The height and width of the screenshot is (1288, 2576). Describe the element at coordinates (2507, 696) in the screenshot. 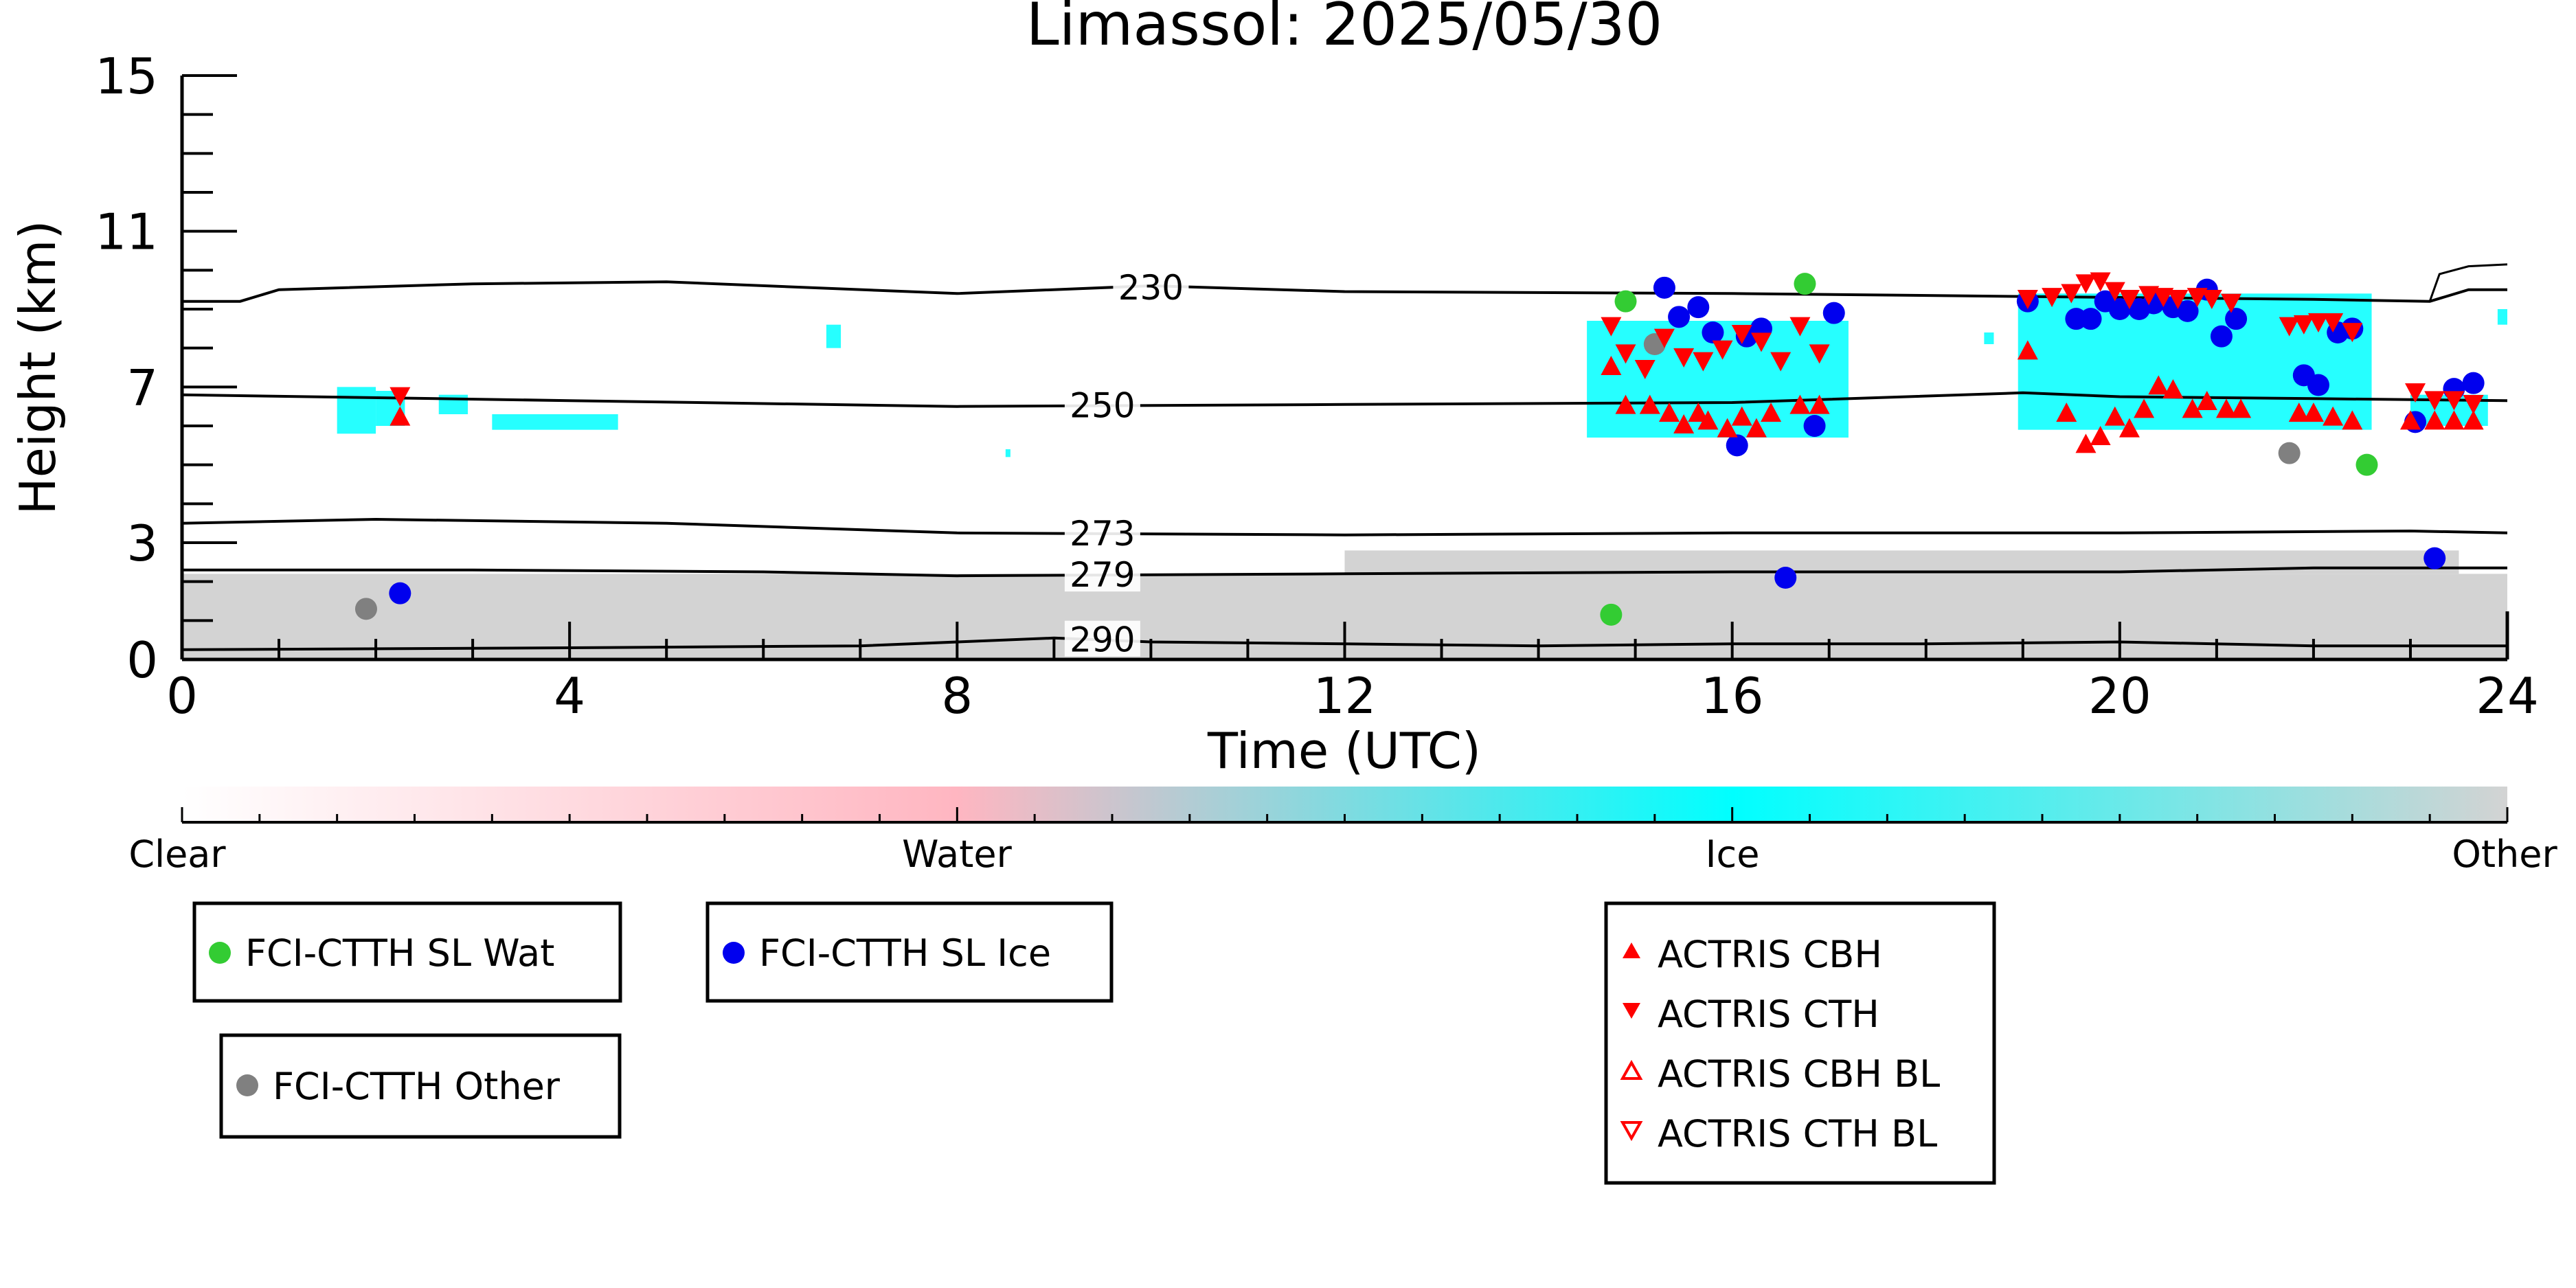

I see `x-tick-label: 24` at that location.